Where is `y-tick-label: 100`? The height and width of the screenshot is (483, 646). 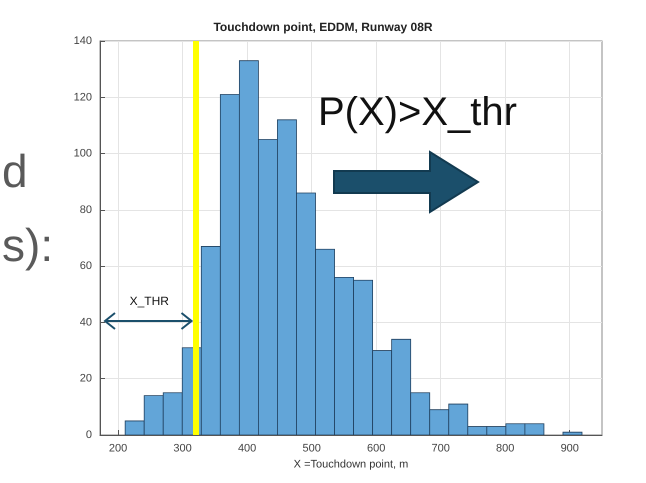 y-tick-label: 100 is located at coordinates (83, 154).